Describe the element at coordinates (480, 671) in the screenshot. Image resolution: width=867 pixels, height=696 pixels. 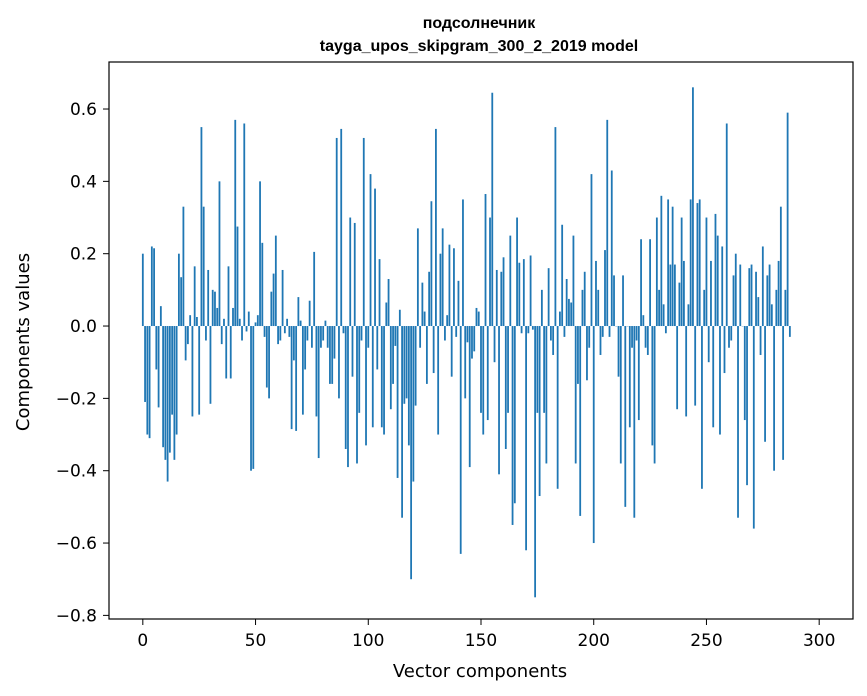
I see `x-axis-label: Vector components` at that location.